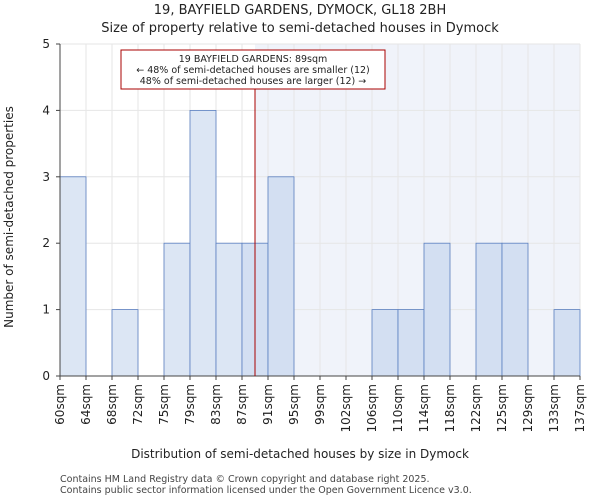 The width and height of the screenshot is (600, 500). I want to click on x-tick-label: 83sqm, so click(216, 404).